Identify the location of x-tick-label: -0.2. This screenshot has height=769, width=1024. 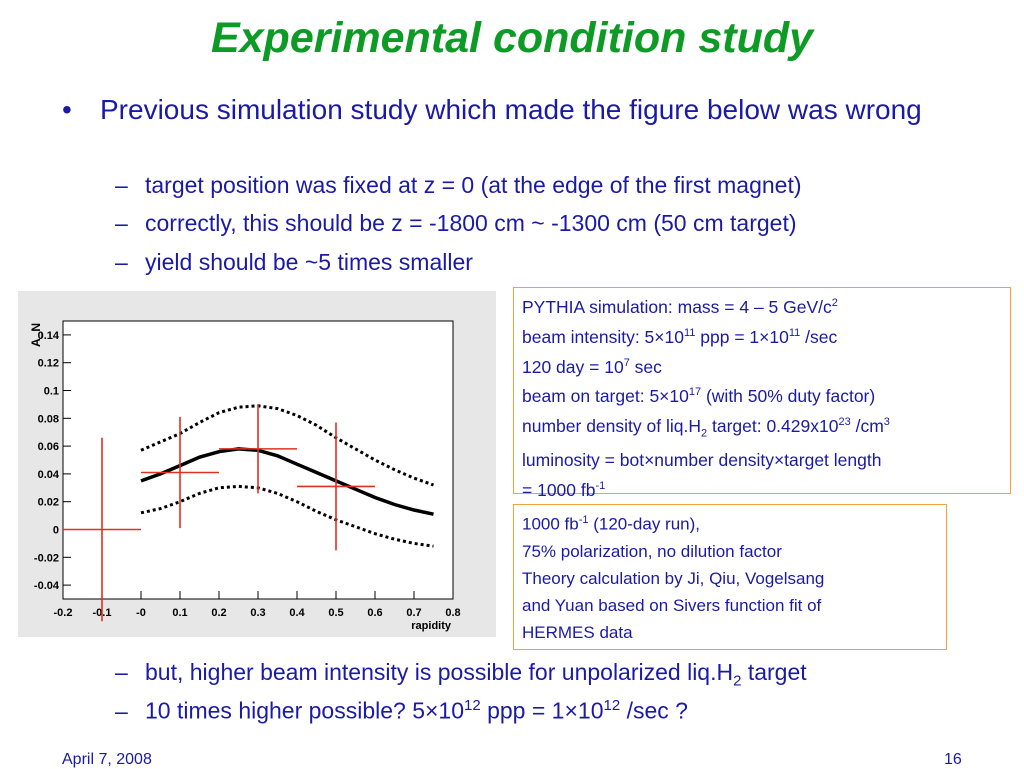
(63, 613).